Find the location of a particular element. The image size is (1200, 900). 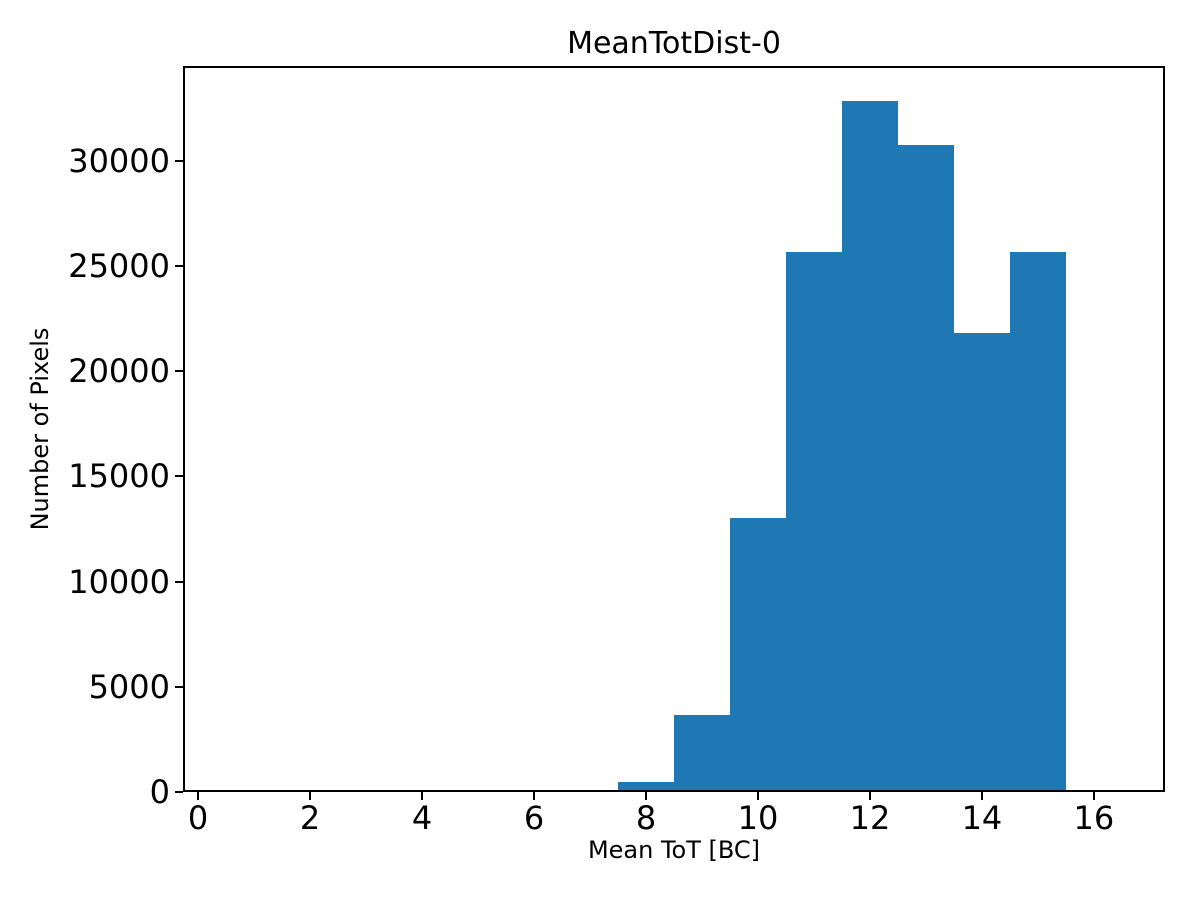

x-tick-label: 8 is located at coordinates (646, 818).